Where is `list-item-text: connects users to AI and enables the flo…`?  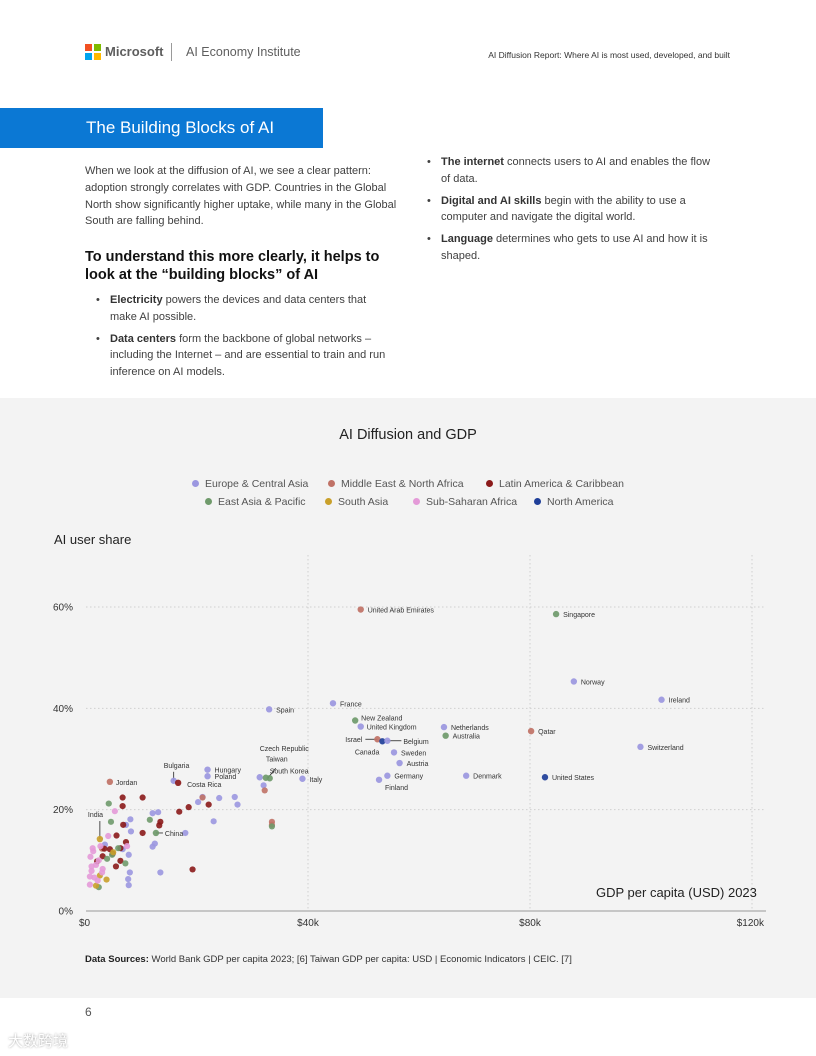 list-item-text: connects users to AI and enables the flo… is located at coordinates (576, 170).